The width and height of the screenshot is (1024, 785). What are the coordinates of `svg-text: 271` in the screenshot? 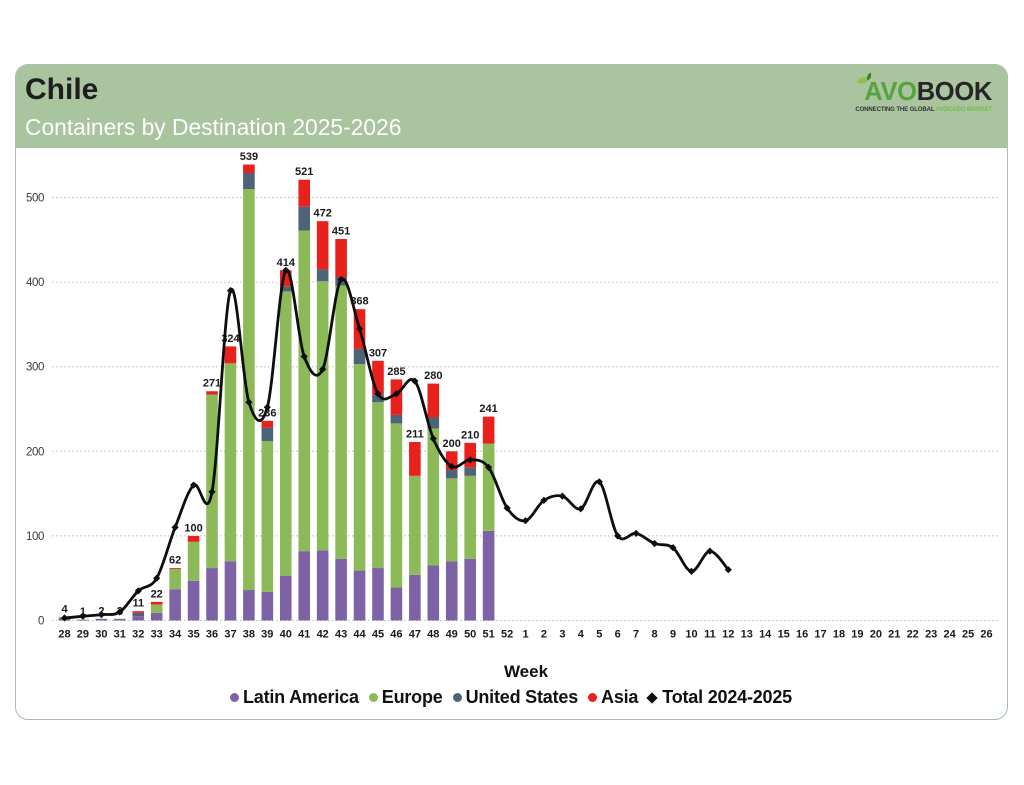 It's located at (212, 384).